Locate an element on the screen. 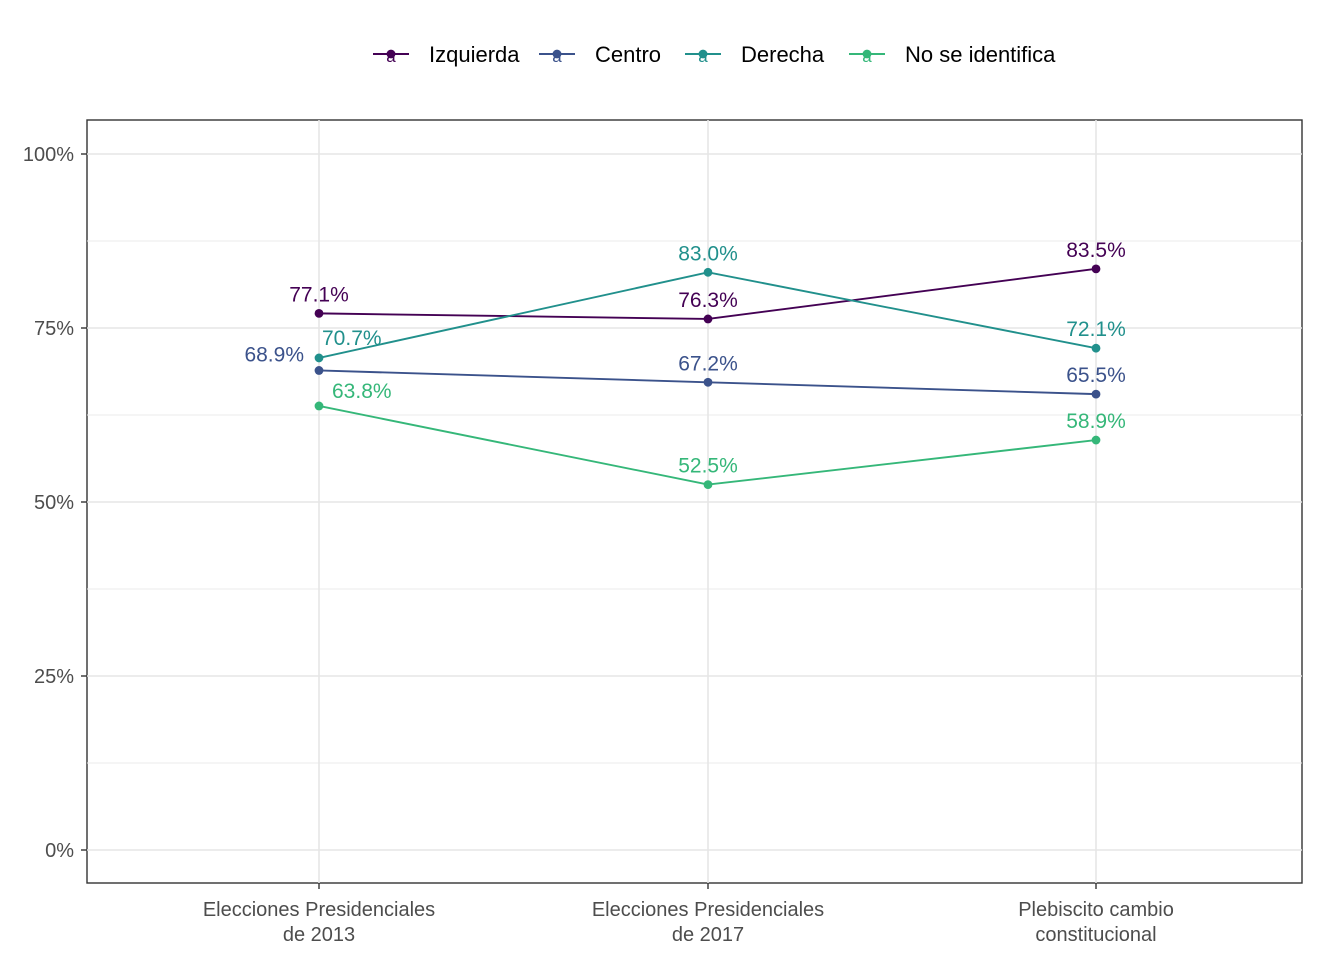  y-tick-label: 50% is located at coordinates (54, 503).